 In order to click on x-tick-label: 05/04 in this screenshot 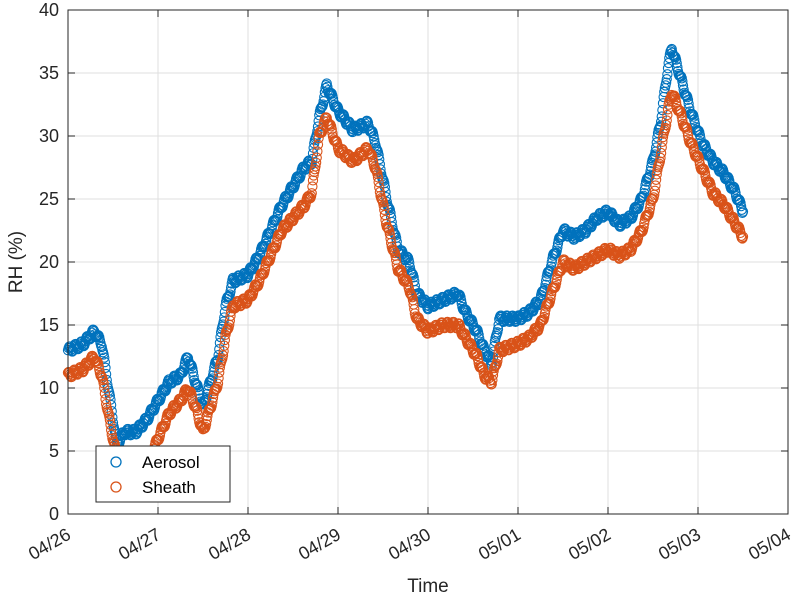, I will do `click(769, 544)`.